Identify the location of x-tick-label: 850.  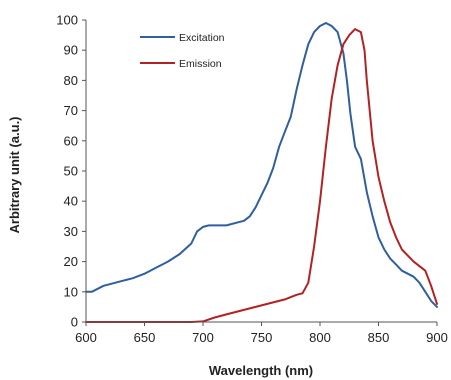
(379, 337).